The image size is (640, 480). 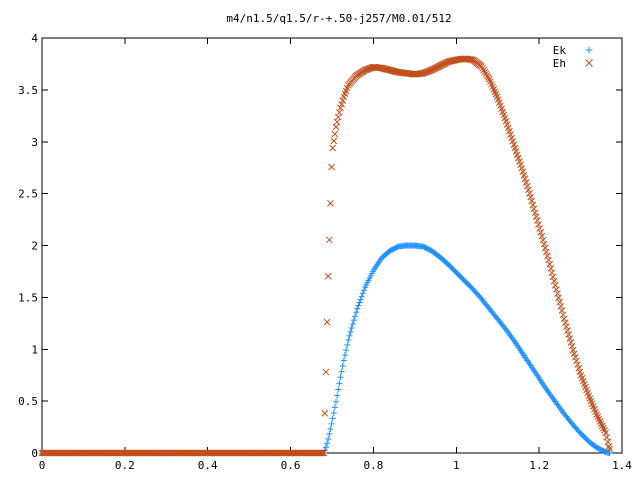 I want to click on x-tick-label: 1, so click(x=456, y=465).